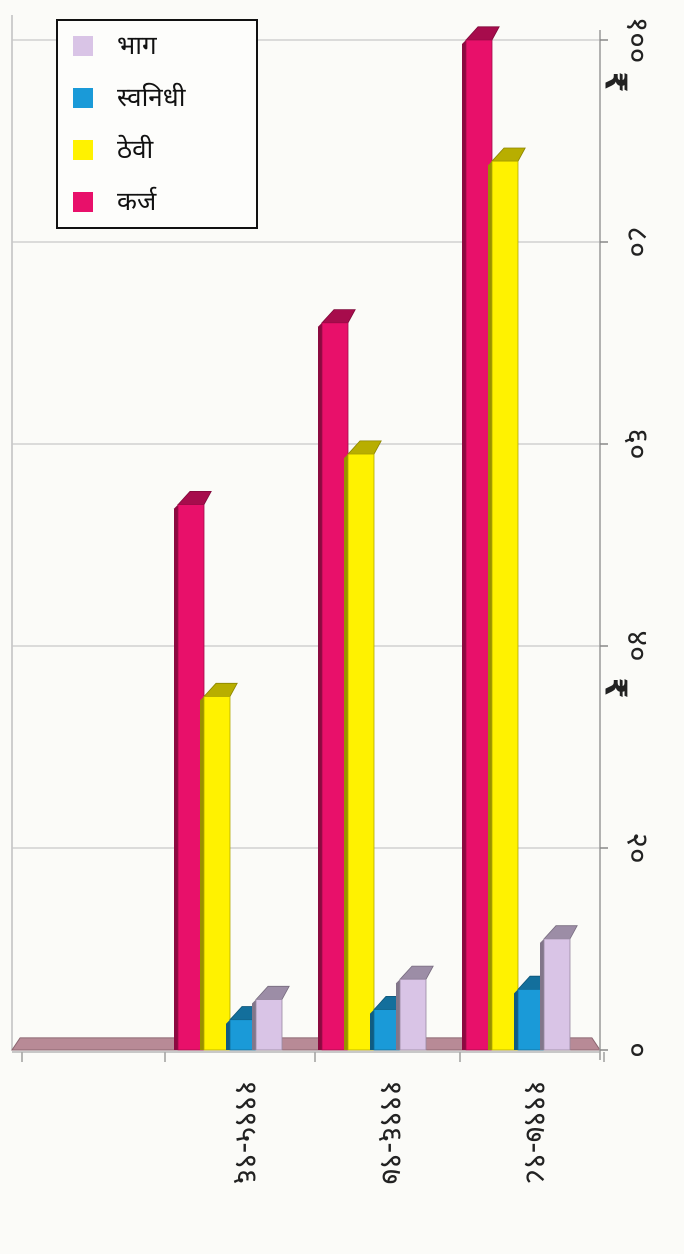 Image resolution: width=684 pixels, height=1254 pixels. Describe the element at coordinates (535, 1132) in the screenshot. I see `category-label: १९९७-९८` at that location.